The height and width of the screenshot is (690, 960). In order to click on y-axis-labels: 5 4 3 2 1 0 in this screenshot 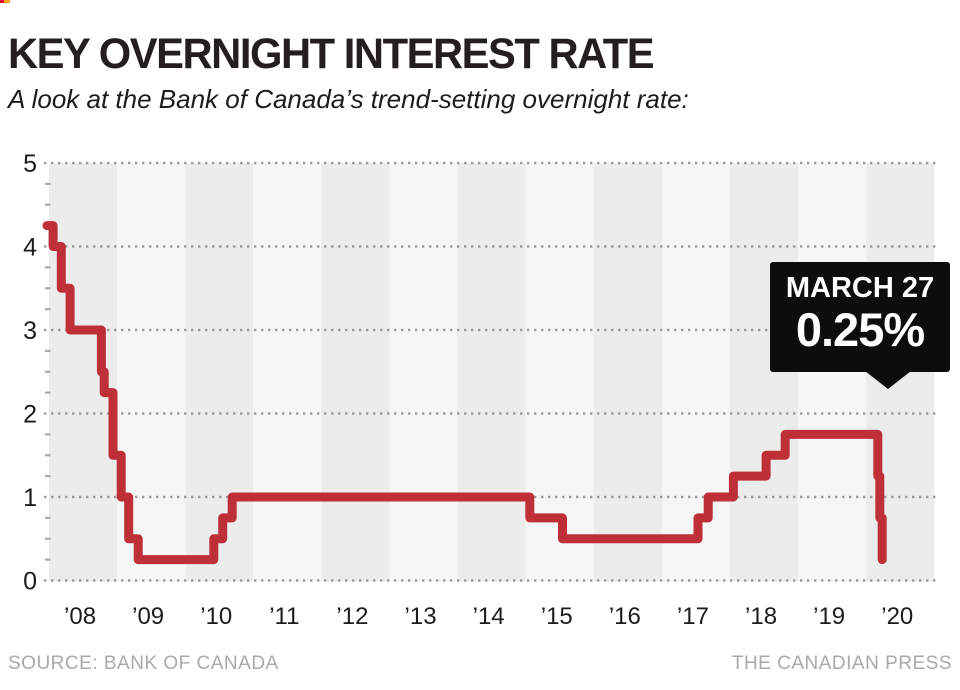, I will do `click(30, 373)`.